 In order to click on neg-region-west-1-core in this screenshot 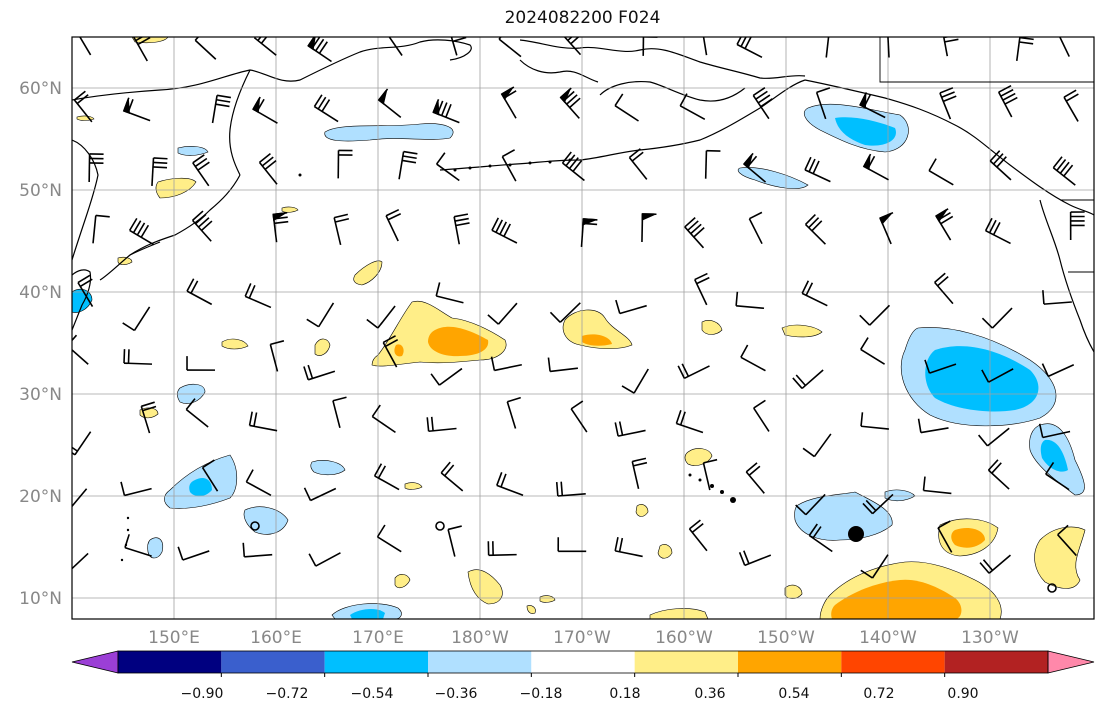, I will do `click(200, 487)`.